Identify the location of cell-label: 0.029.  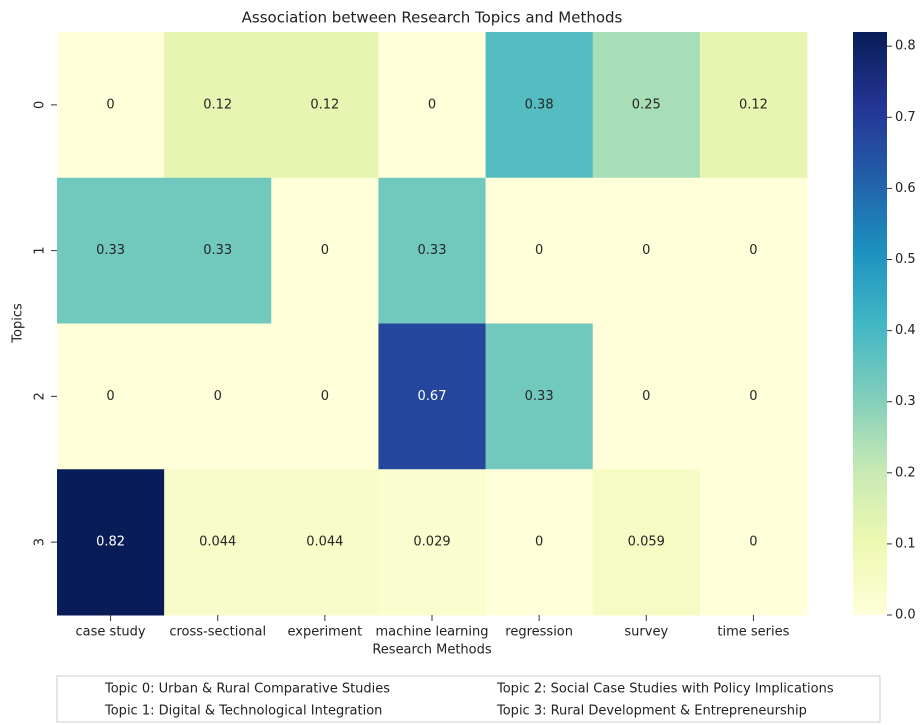
(431, 542).